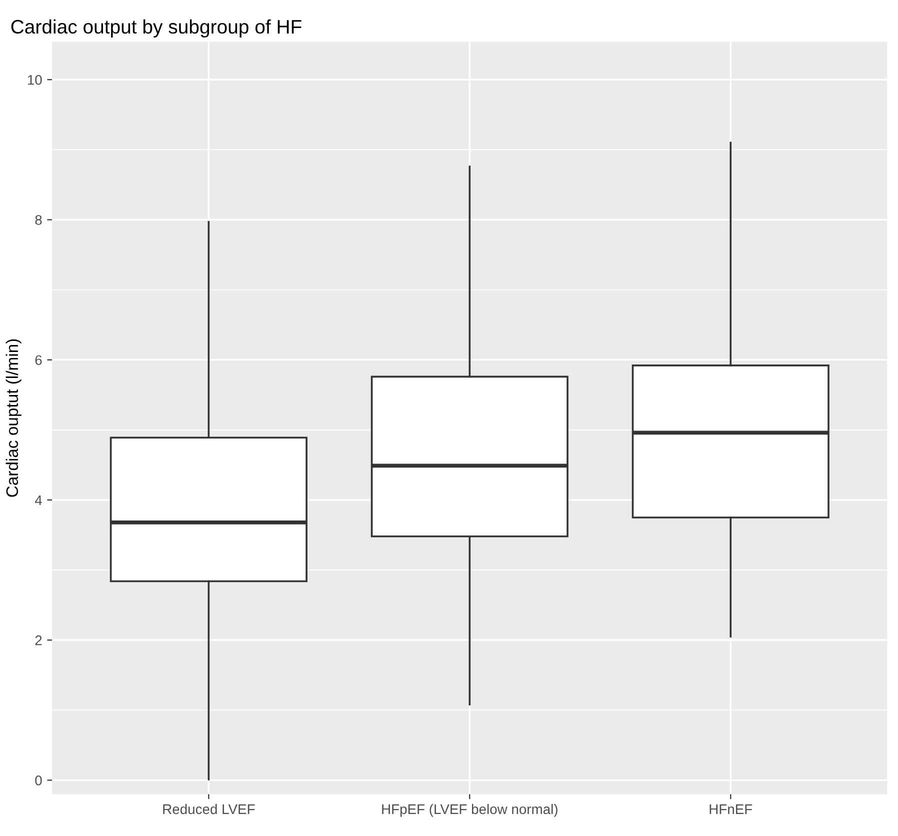  Describe the element at coordinates (38, 500) in the screenshot. I see `y-tick-label: 4` at that location.